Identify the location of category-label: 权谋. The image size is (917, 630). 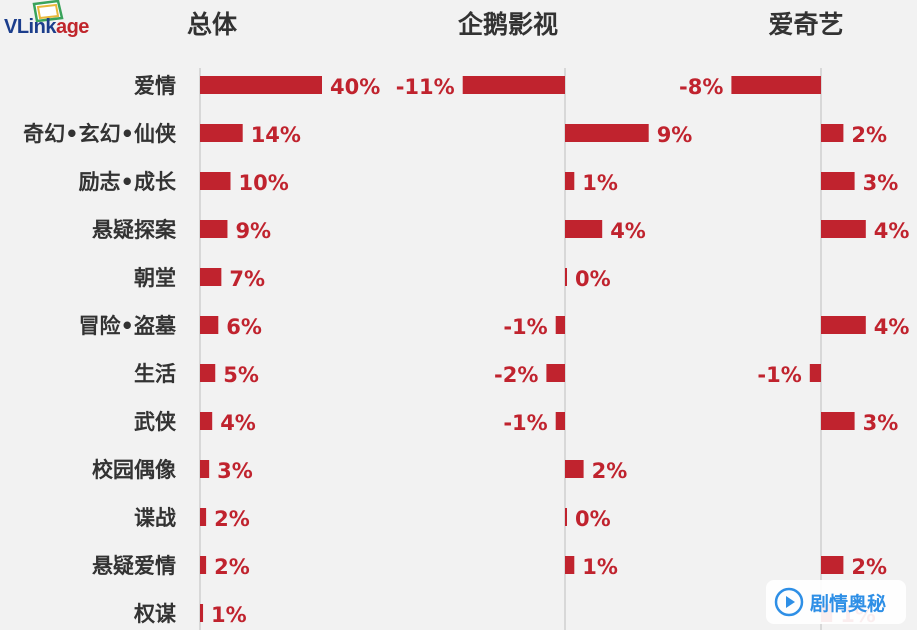
(155, 614).